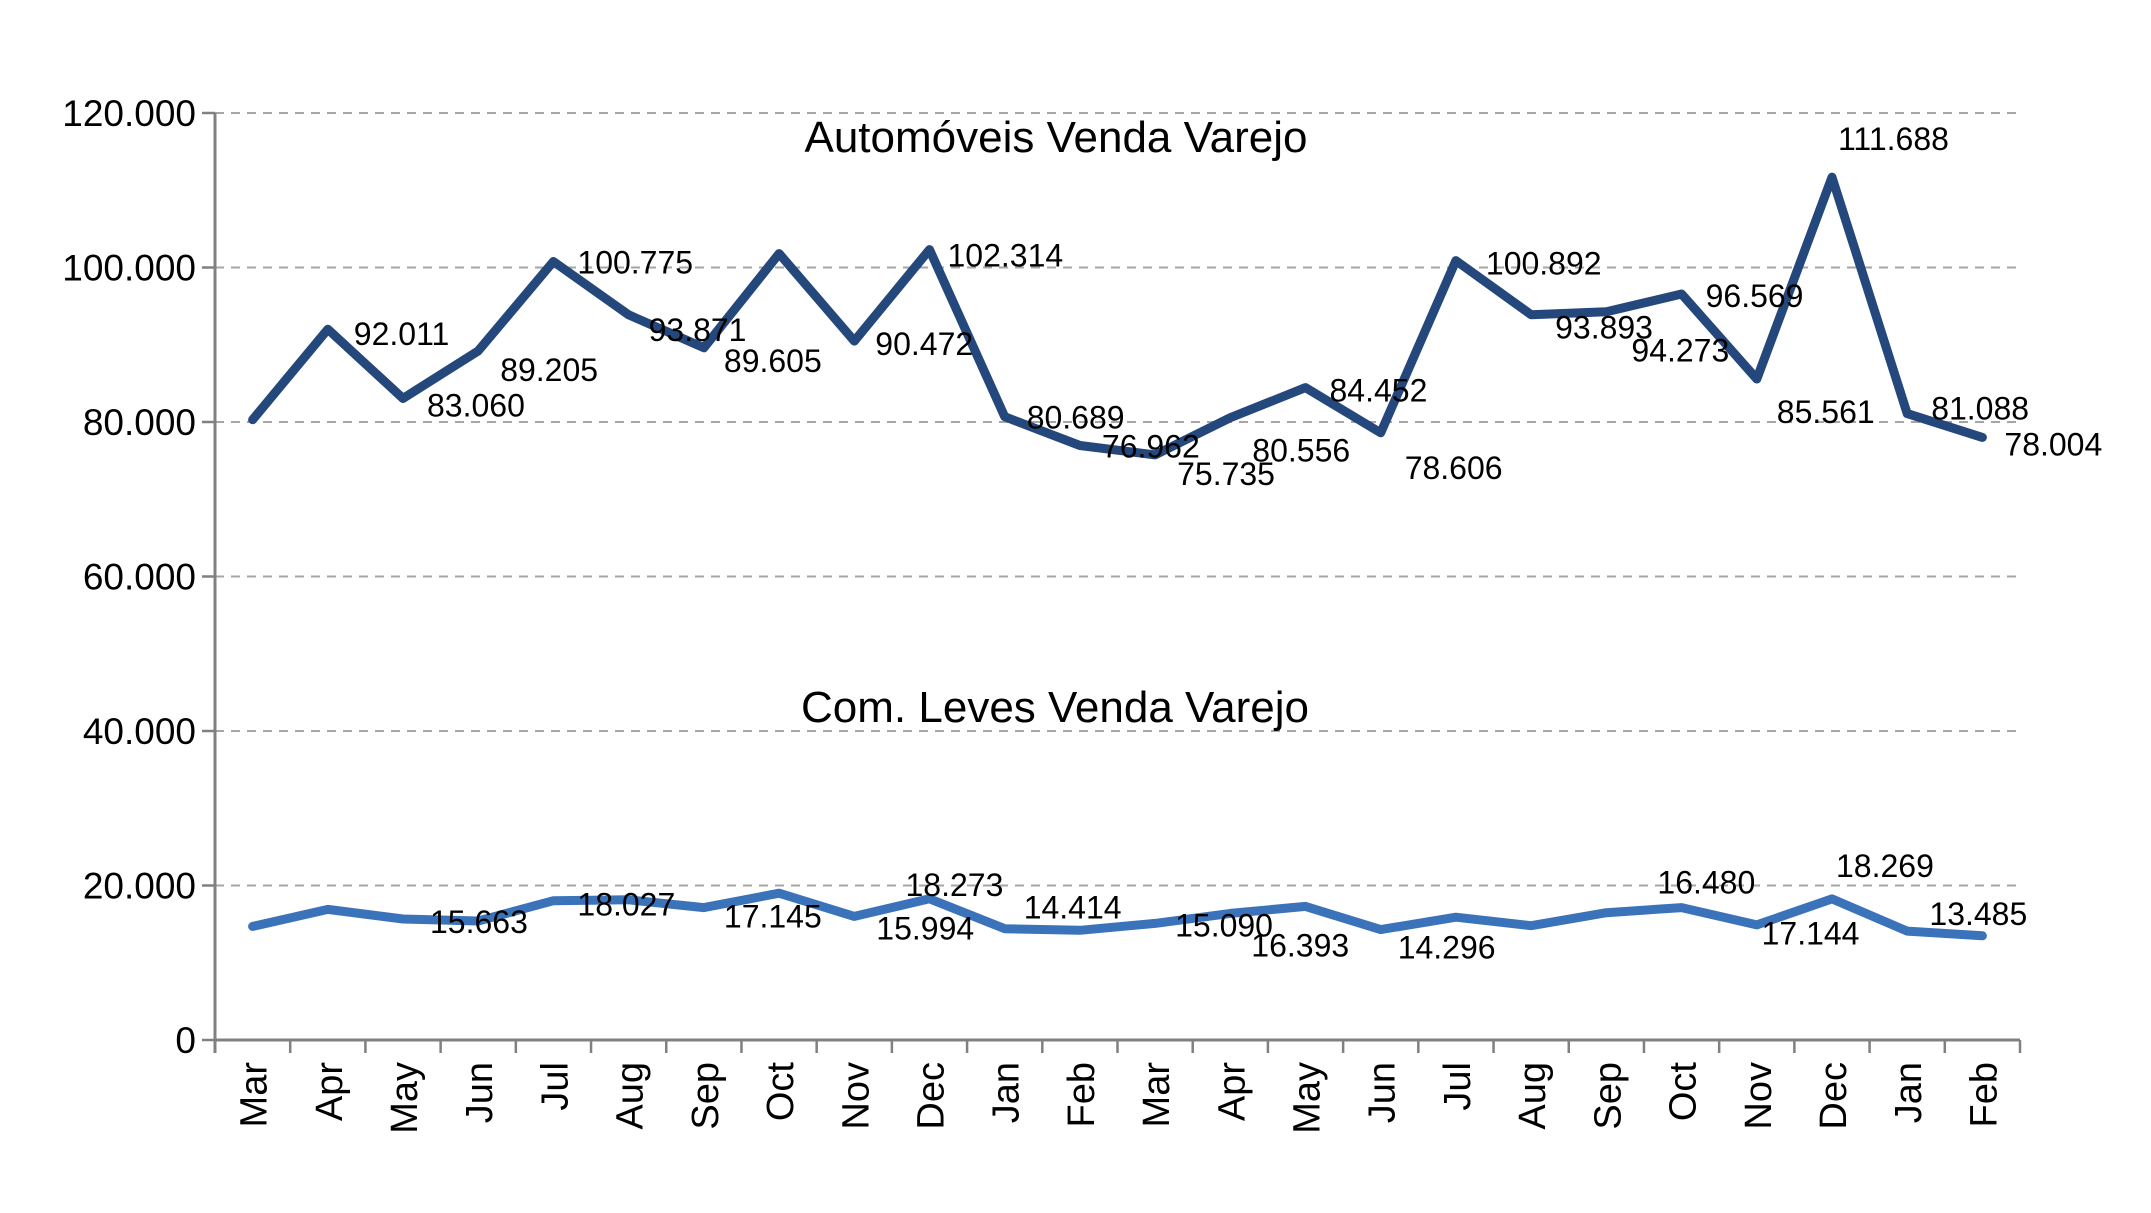 This screenshot has width=2151, height=1213. Describe the element at coordinates (549, 370) in the screenshot. I see `data-label: 89.205` at that location.